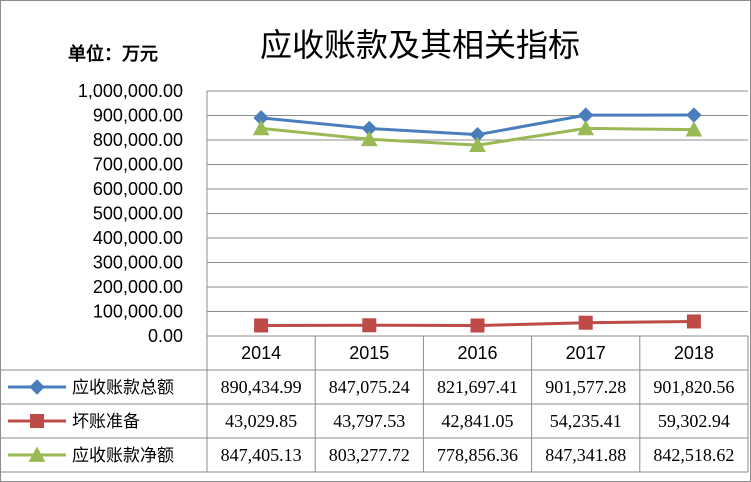 Image resolution: width=751 pixels, height=482 pixels. Describe the element at coordinates (693, 455) in the screenshot. I see `data-table-value: 842,518.62` at that location.